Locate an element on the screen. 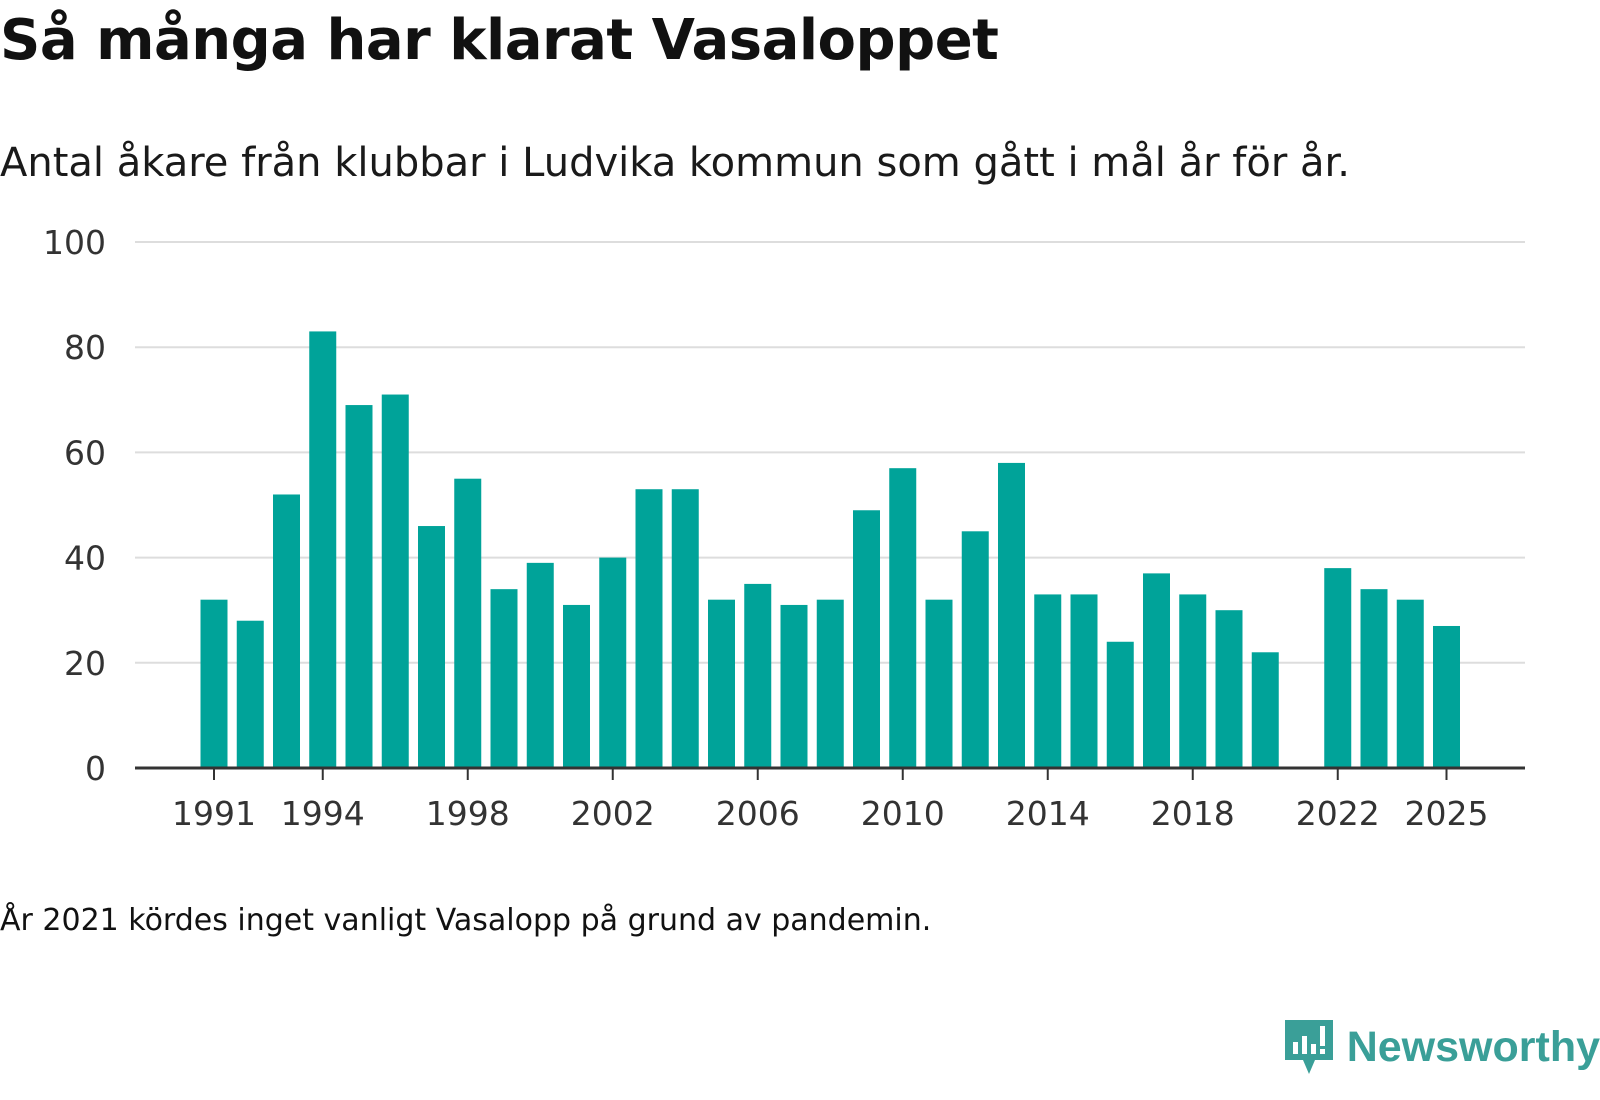  bar-1995 is located at coordinates (359, 586).